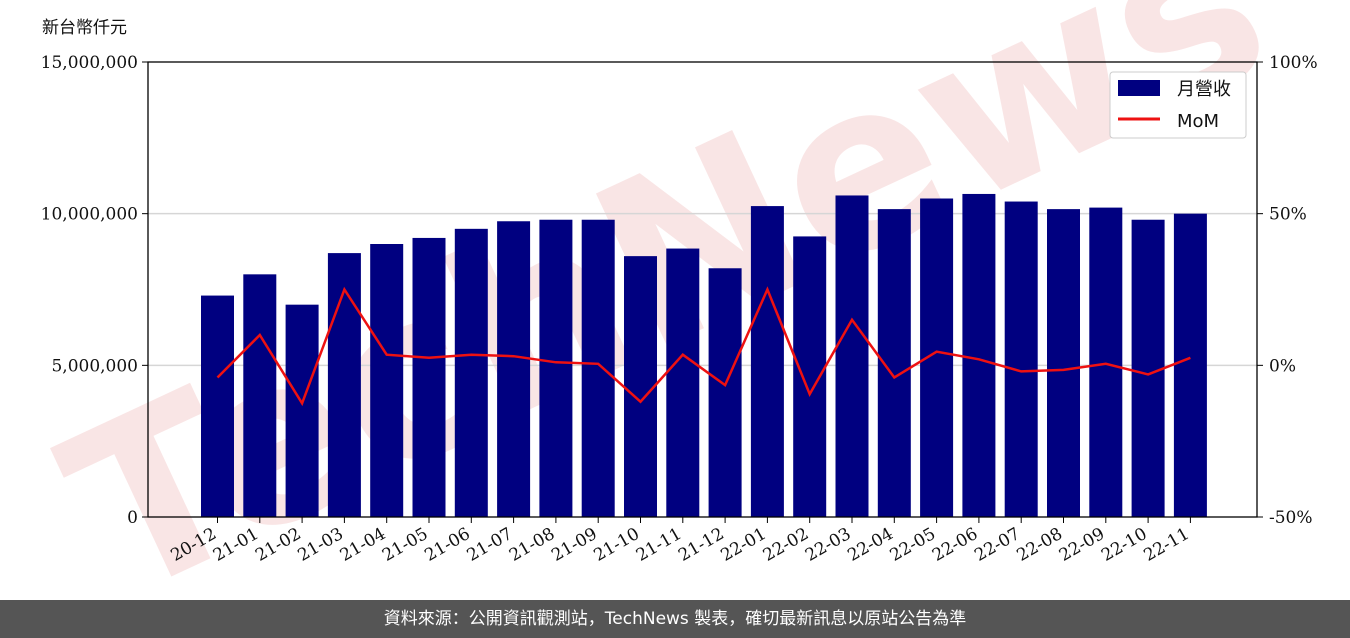  I want to click on right-tick-label: 50%, so click(1288, 215).